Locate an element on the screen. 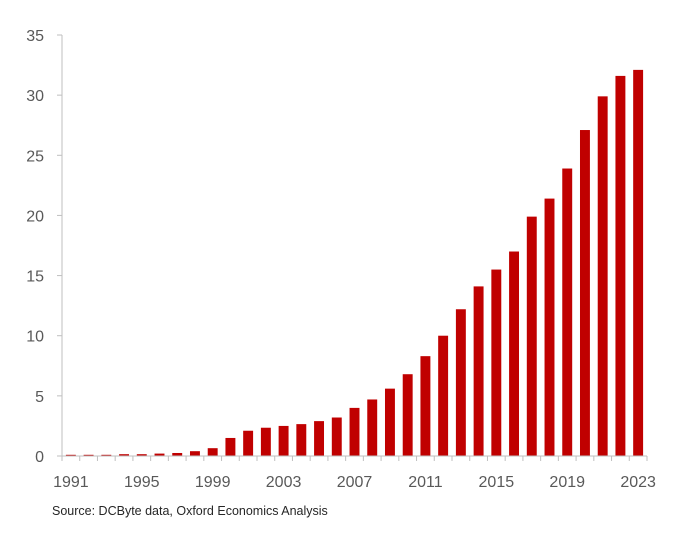 The width and height of the screenshot is (681, 539). y-tick-label: 30 is located at coordinates (35, 96).